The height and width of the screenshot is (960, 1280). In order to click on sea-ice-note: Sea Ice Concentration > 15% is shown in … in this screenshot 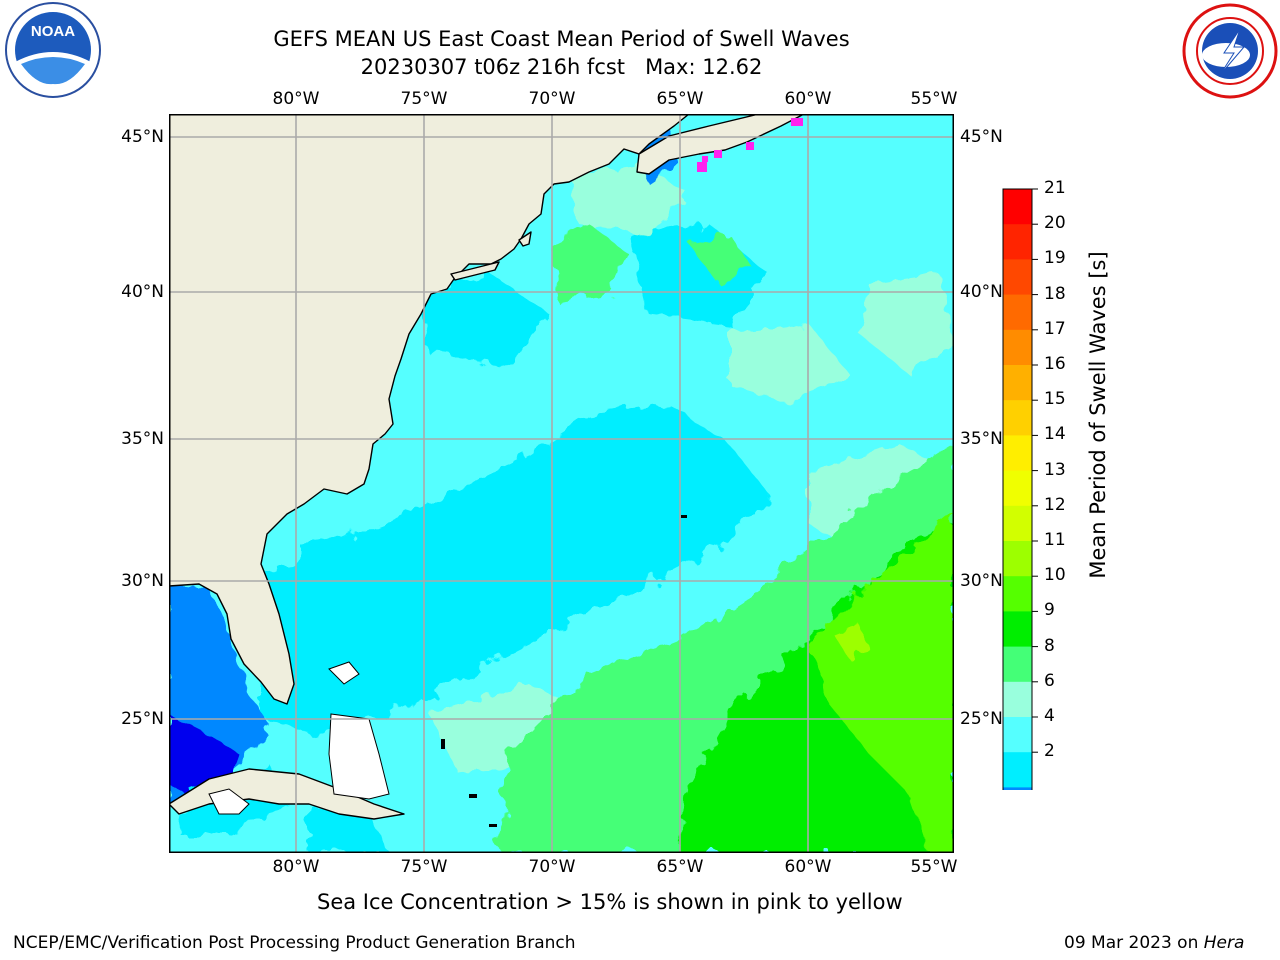, I will do `click(610, 902)`.